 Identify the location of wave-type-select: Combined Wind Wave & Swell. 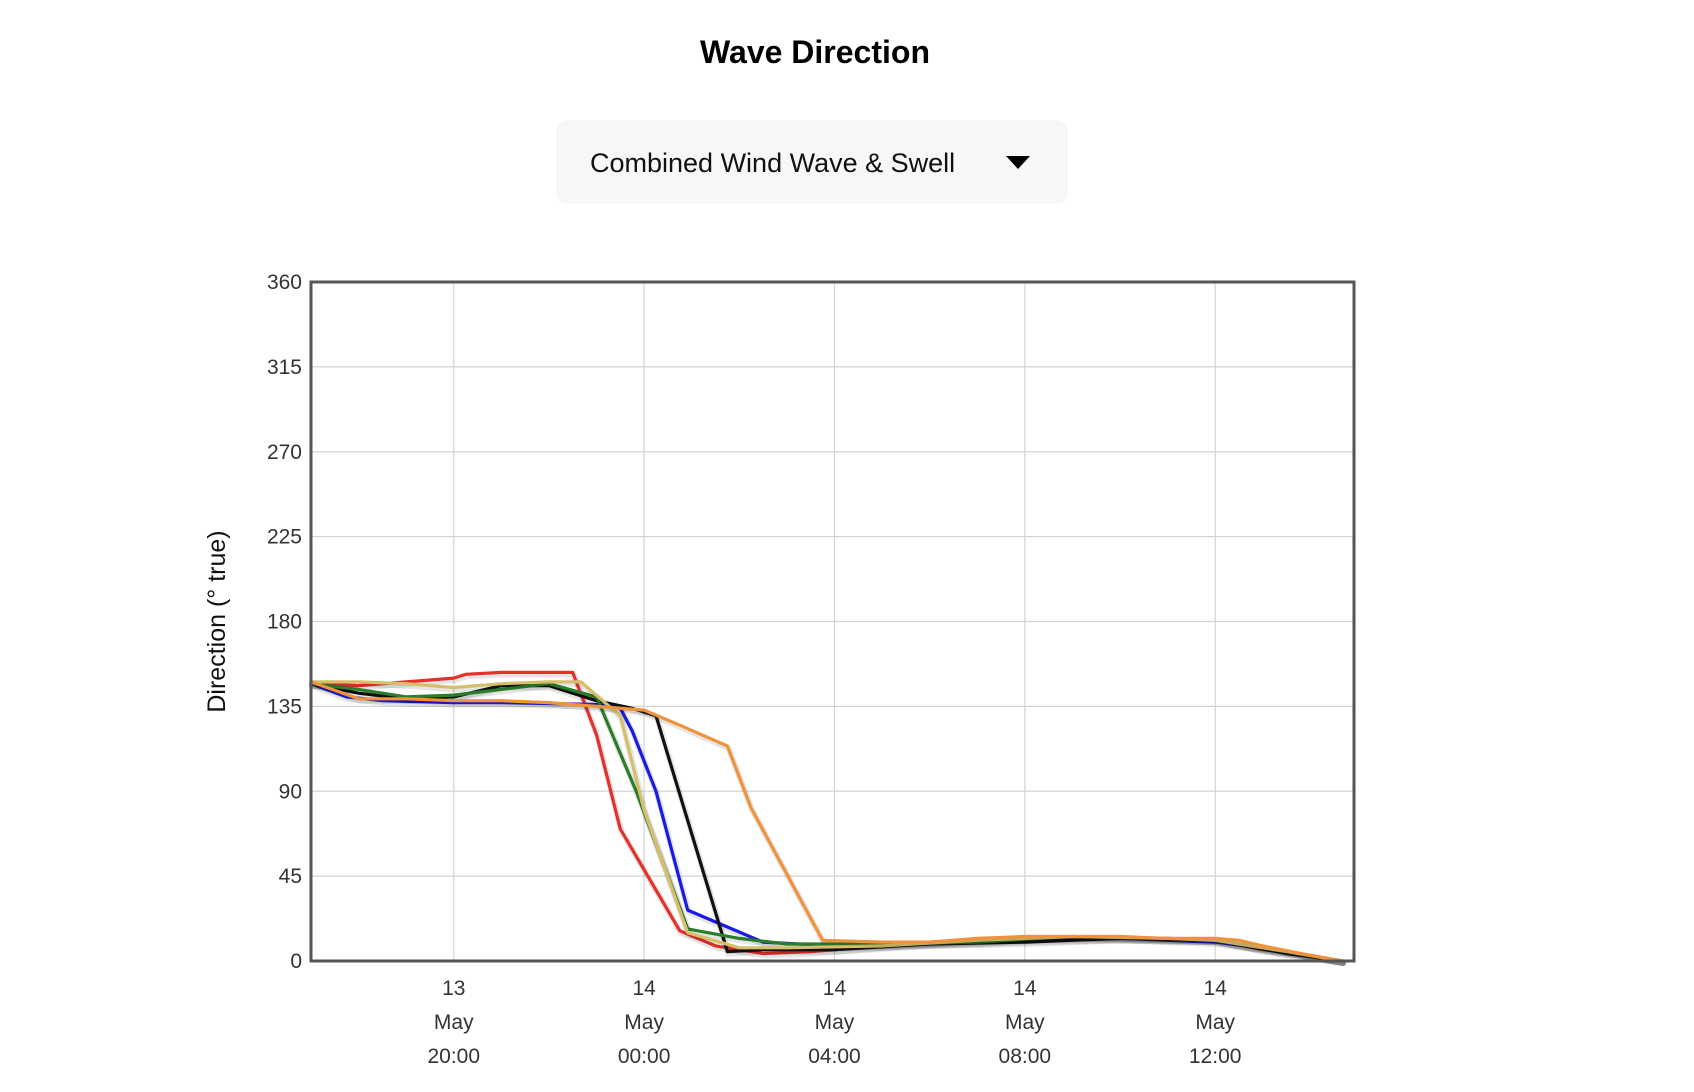
(812, 162).